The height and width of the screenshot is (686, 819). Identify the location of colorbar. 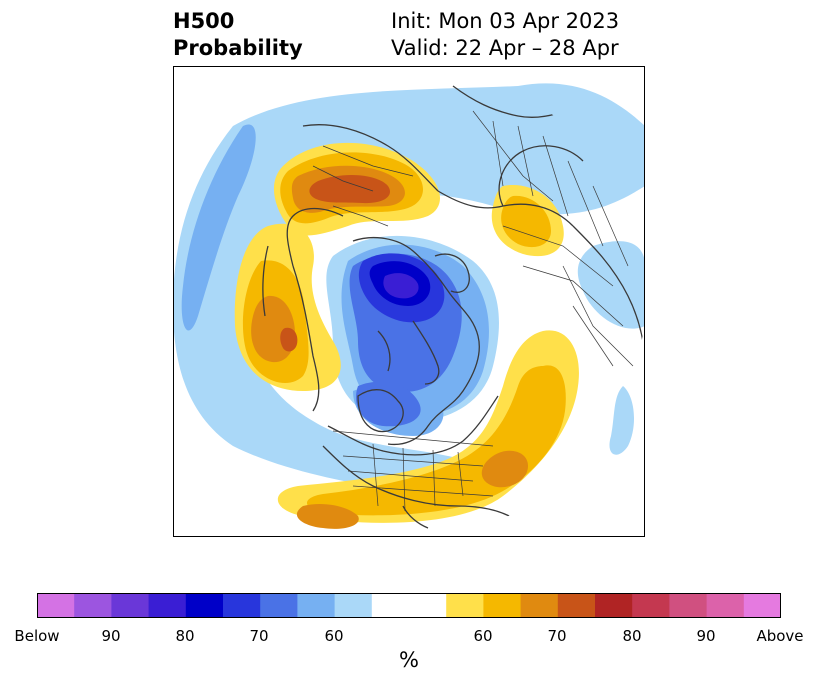
(409, 605).